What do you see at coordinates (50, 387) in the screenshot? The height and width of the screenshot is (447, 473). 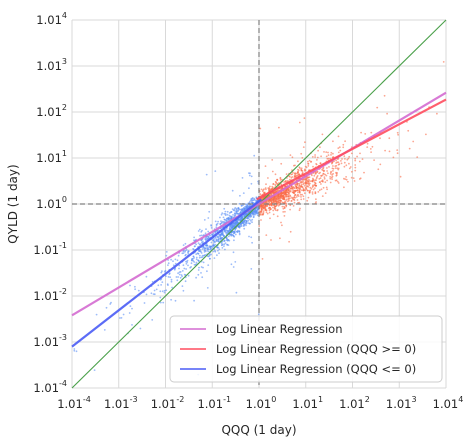 I see `y-tick-label: 1.01-4` at bounding box center [50, 387].